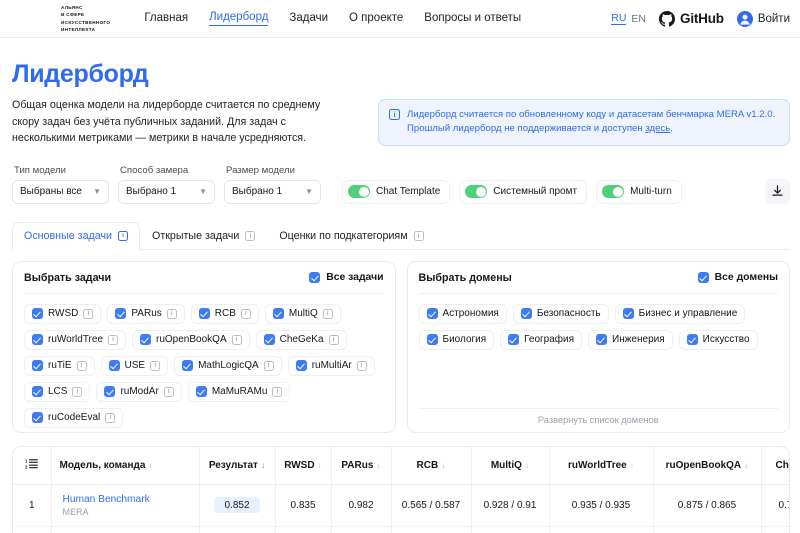 This screenshot has width=800, height=533. Describe the element at coordinates (639, 191) in the screenshot. I see `toggle-multi-turn: Multi-turn` at that location.